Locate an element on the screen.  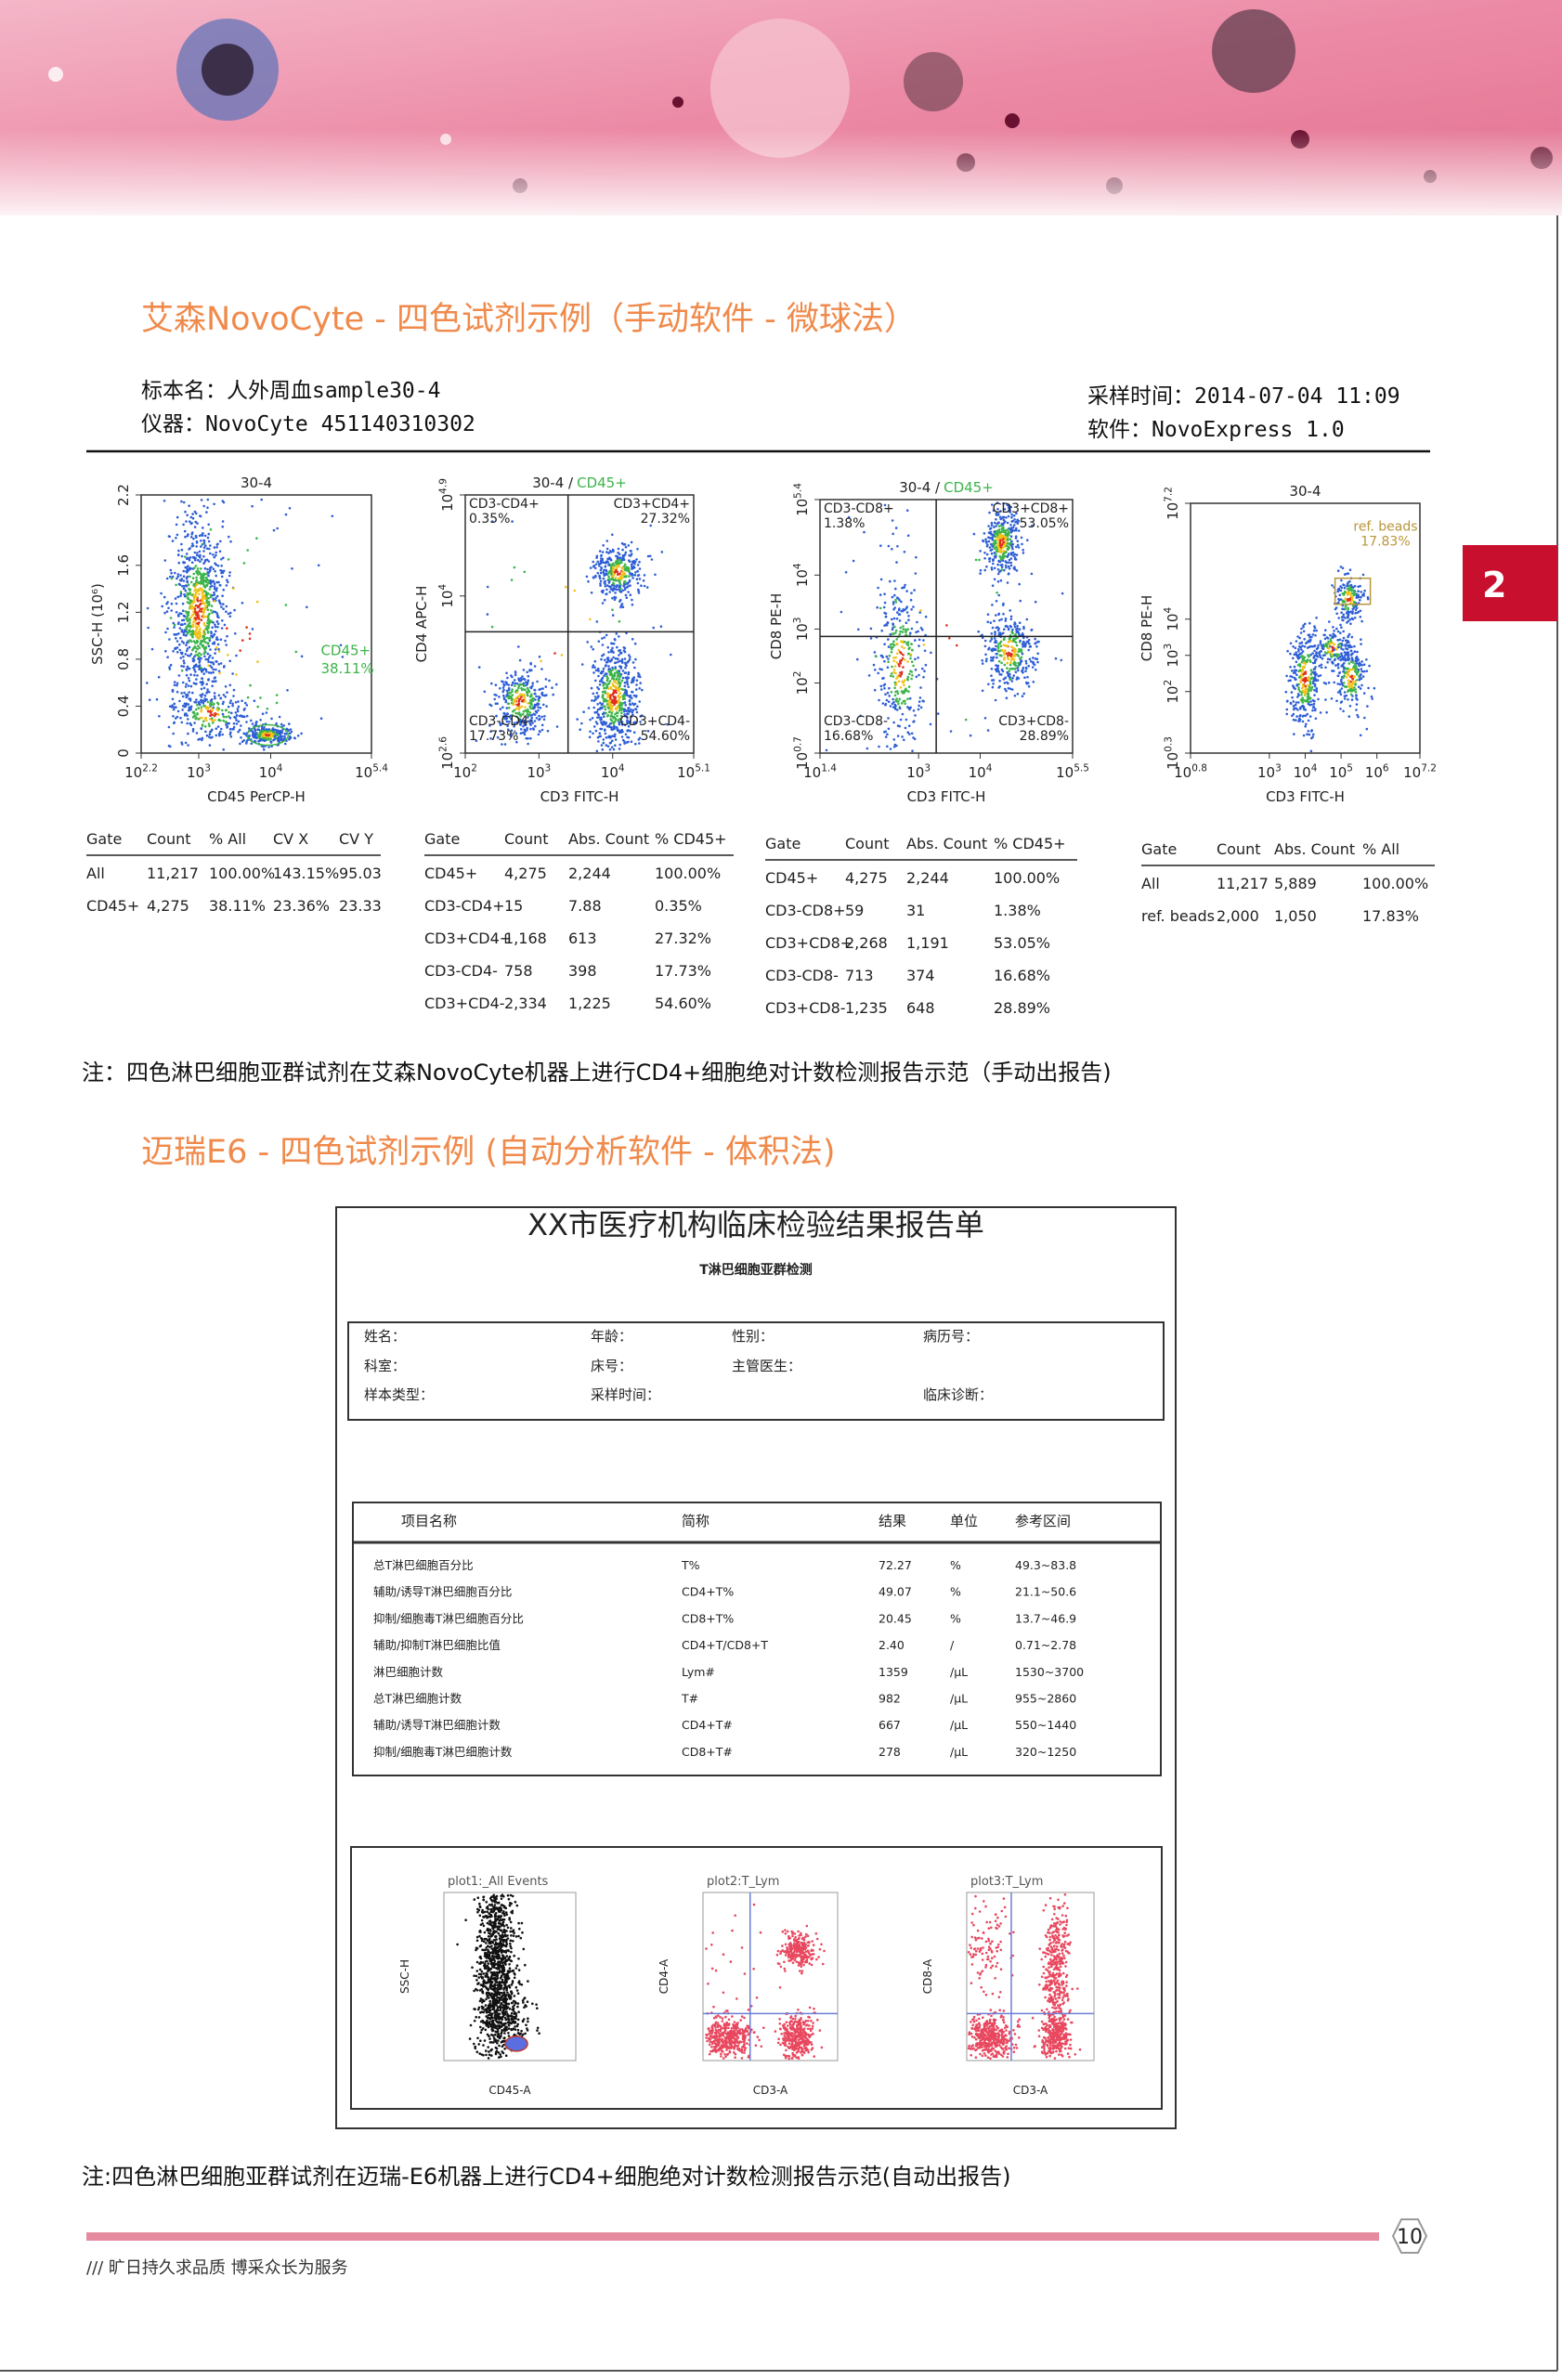
quadrant-percent: 17.73% is located at coordinates (493, 736).